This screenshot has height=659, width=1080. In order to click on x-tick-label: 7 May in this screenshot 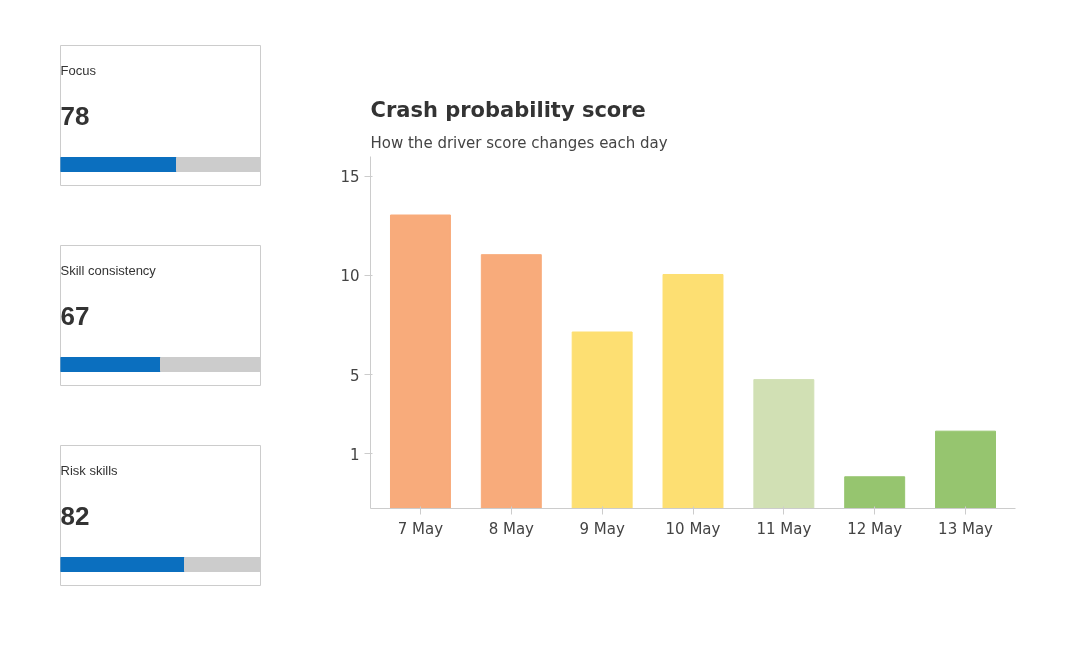, I will do `click(420, 528)`.